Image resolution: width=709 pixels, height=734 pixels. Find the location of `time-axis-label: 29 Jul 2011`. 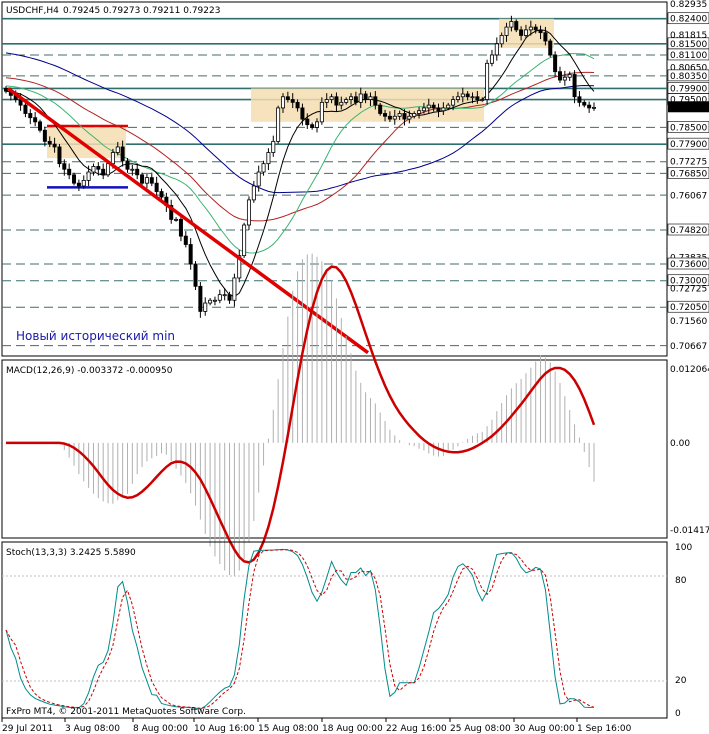

time-axis-label: 29 Jul 2011 is located at coordinates (27, 729).